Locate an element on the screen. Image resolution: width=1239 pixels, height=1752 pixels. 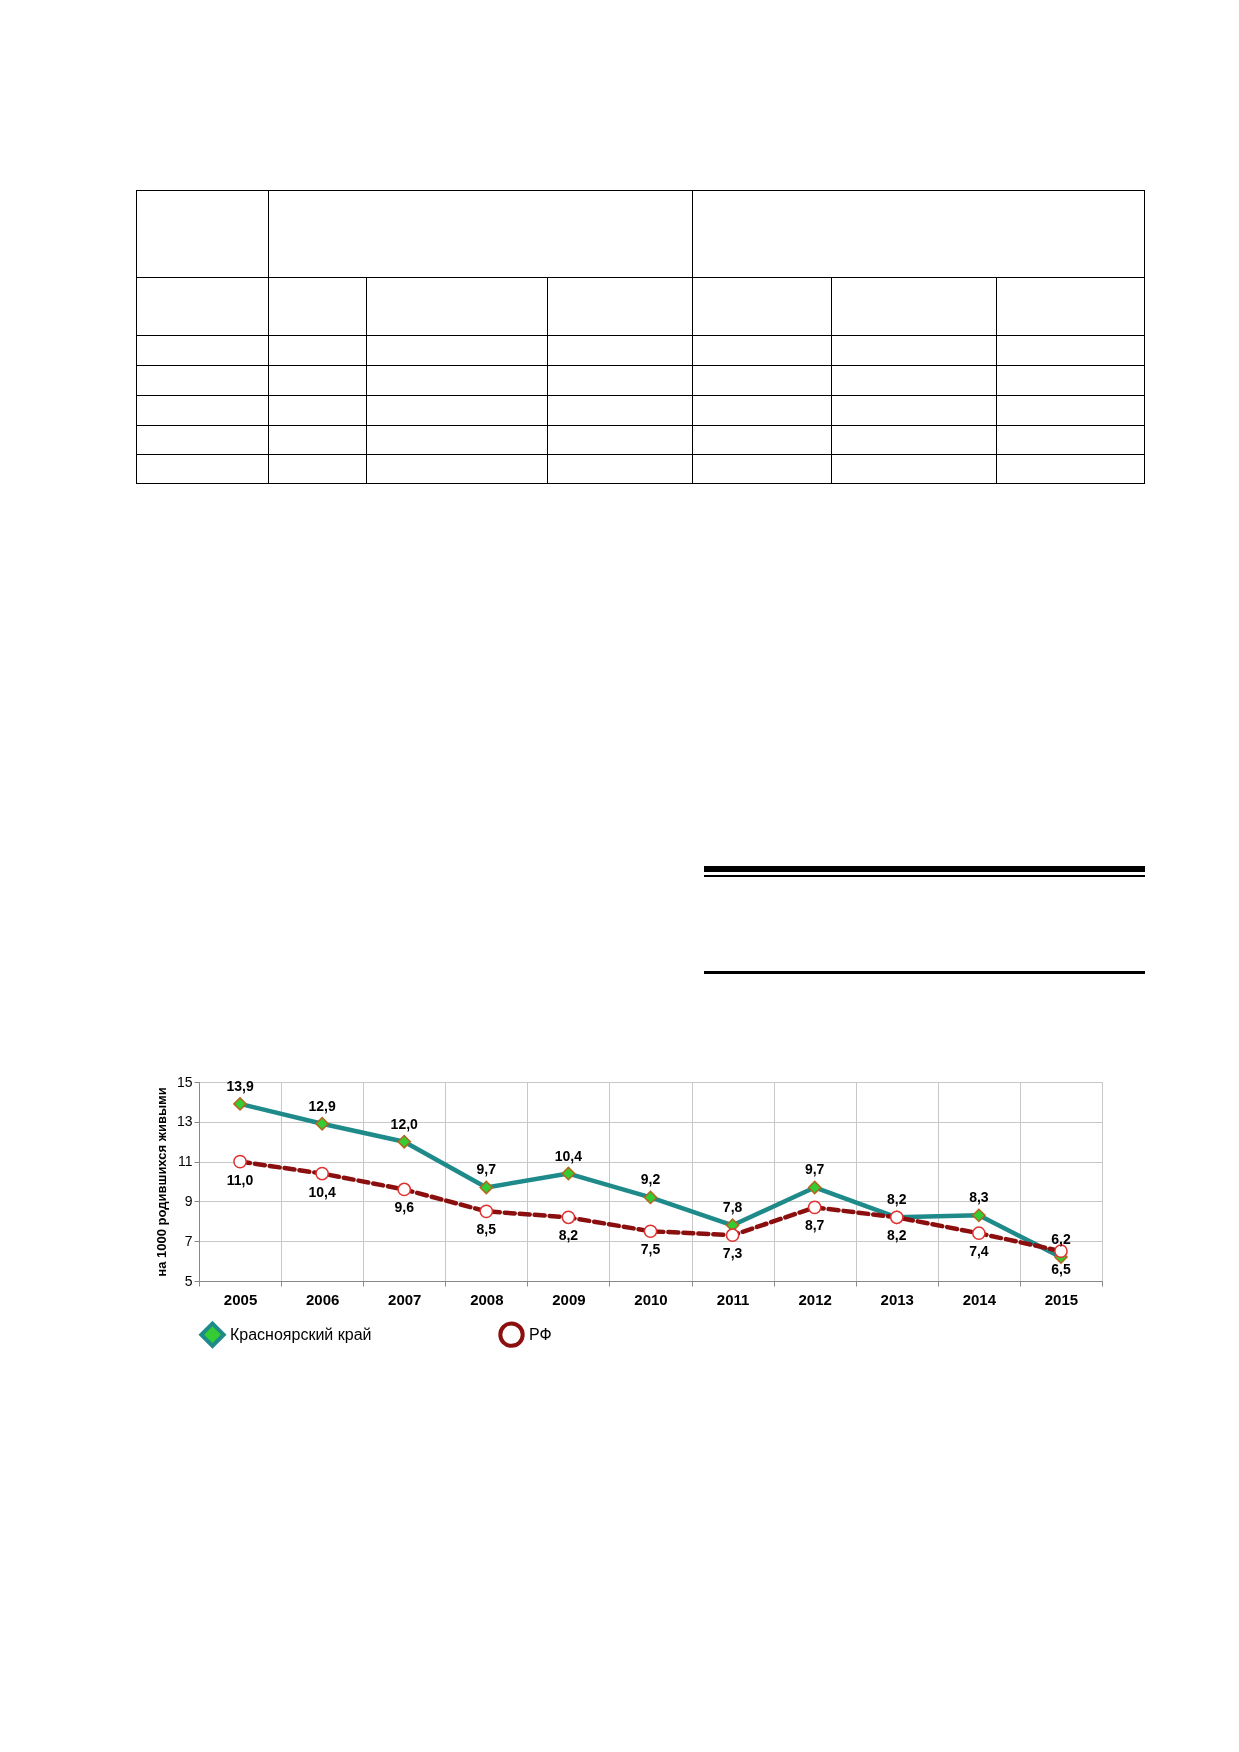
data-label: 8,7 is located at coordinates (814, 1225).